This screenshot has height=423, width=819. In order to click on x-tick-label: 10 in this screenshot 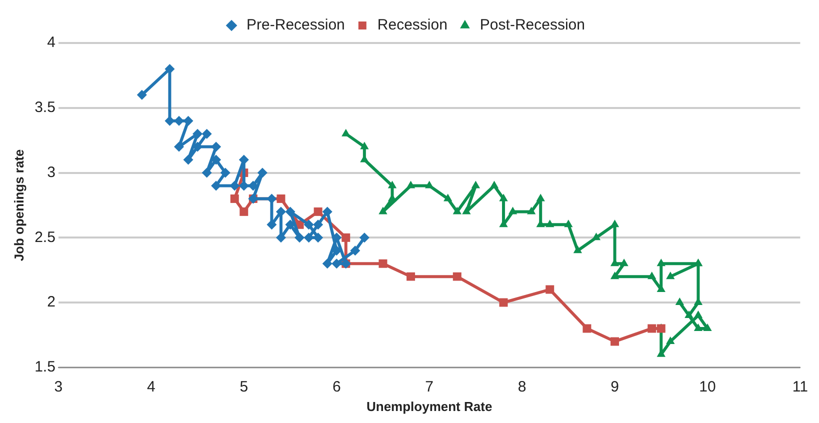, I will do `click(707, 387)`.